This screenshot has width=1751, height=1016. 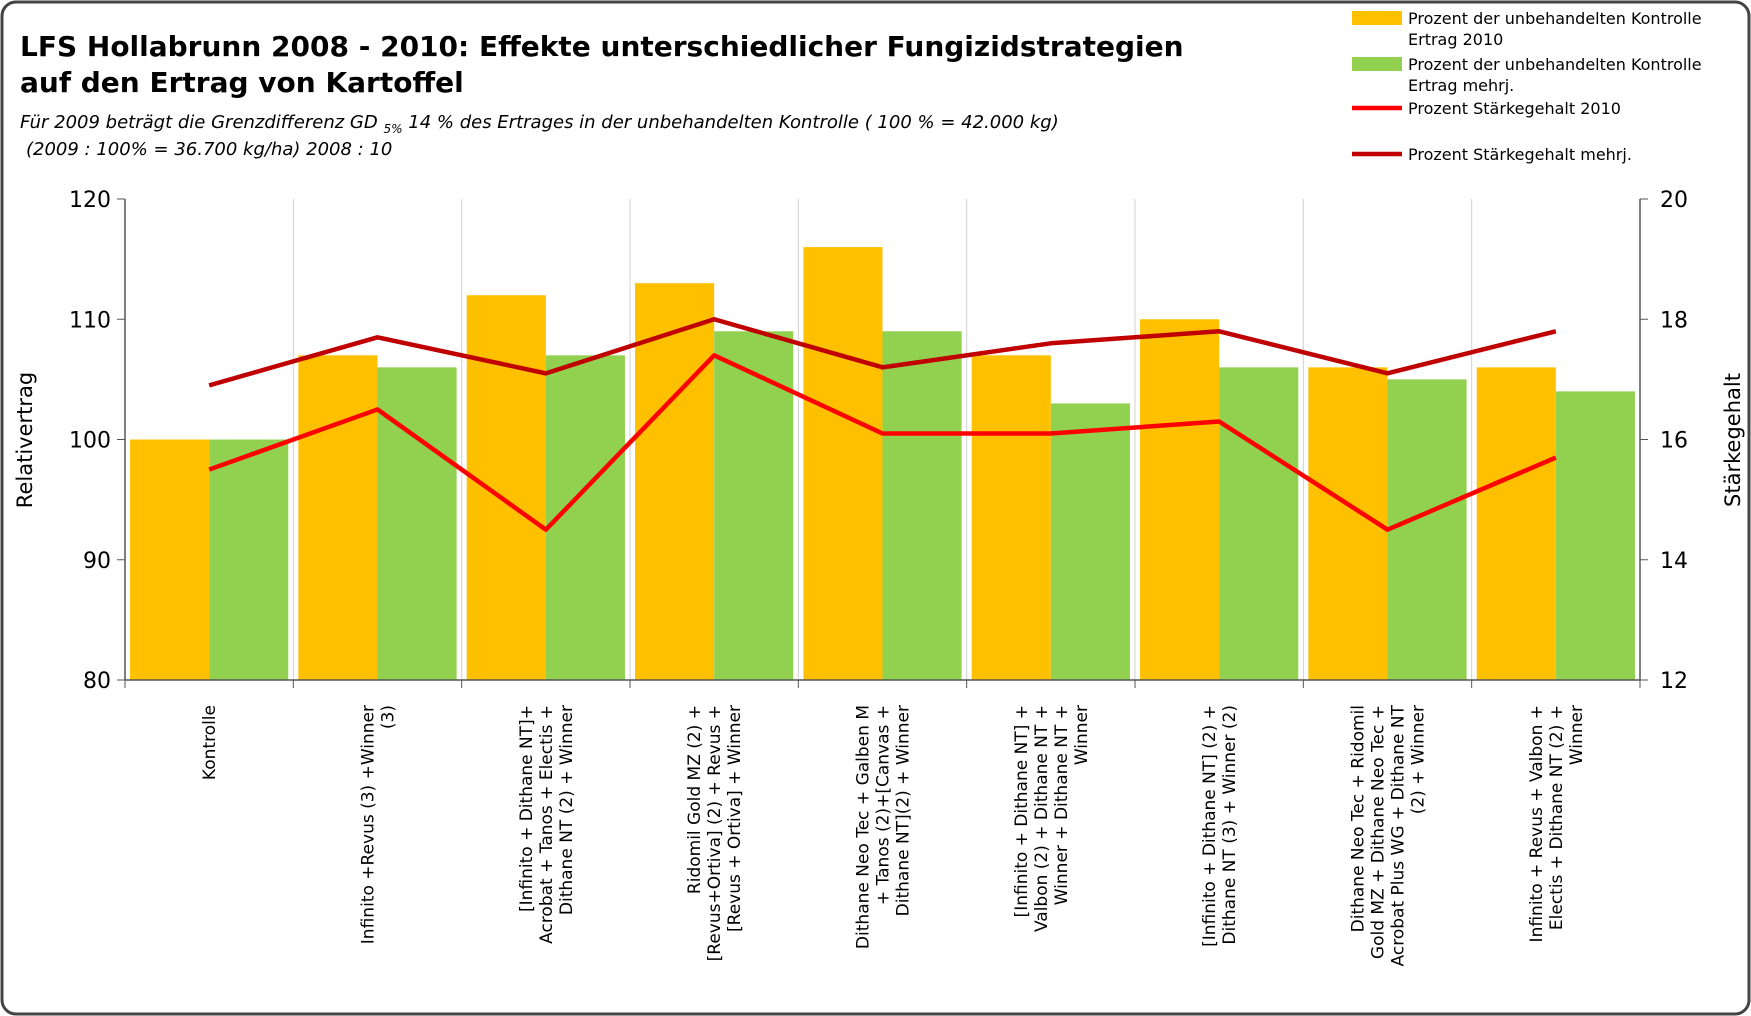 I want to click on y2-tick-label: 16, so click(x=1674, y=441).